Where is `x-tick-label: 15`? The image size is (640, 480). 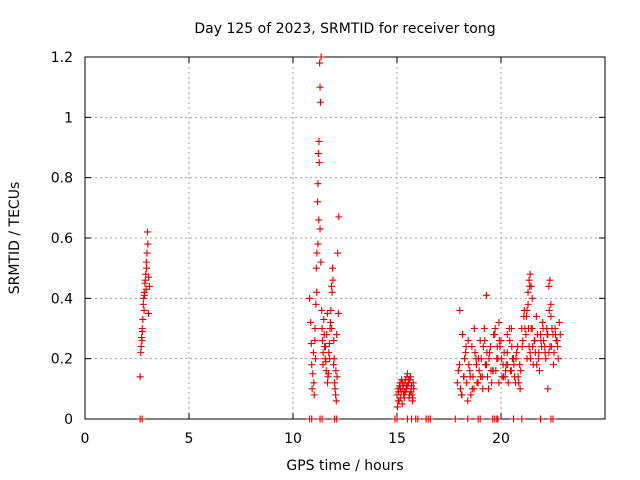 x-tick-label: 15 is located at coordinates (397, 439).